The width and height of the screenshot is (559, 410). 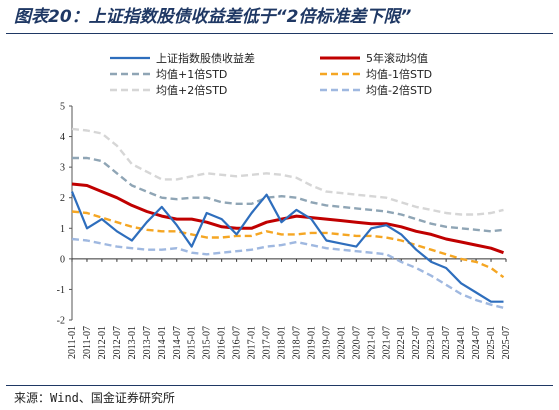 I want to click on x-tick-label: 2021-07, so click(x=386, y=342).